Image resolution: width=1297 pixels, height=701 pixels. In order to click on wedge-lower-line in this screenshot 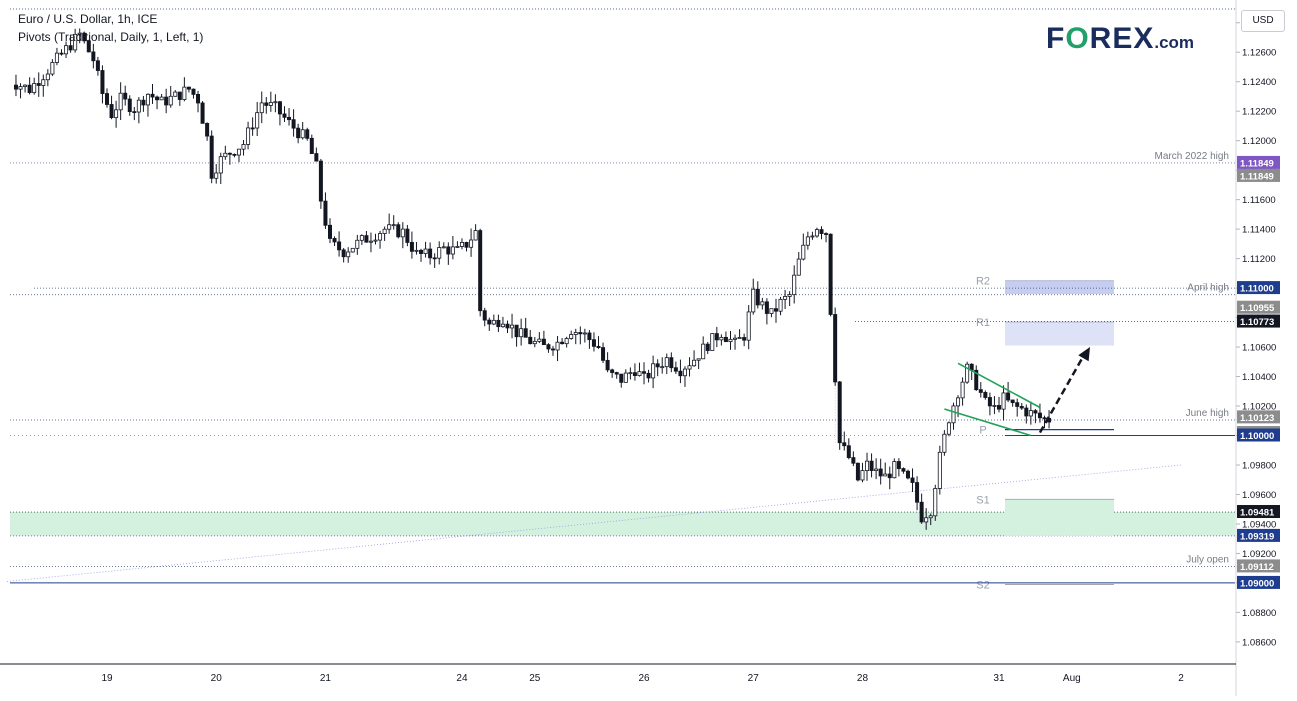, I will do `click(988, 422)`.